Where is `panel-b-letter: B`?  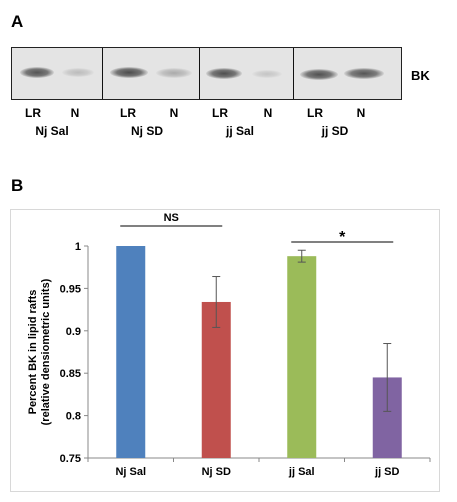 panel-b-letter: B is located at coordinates (17, 185).